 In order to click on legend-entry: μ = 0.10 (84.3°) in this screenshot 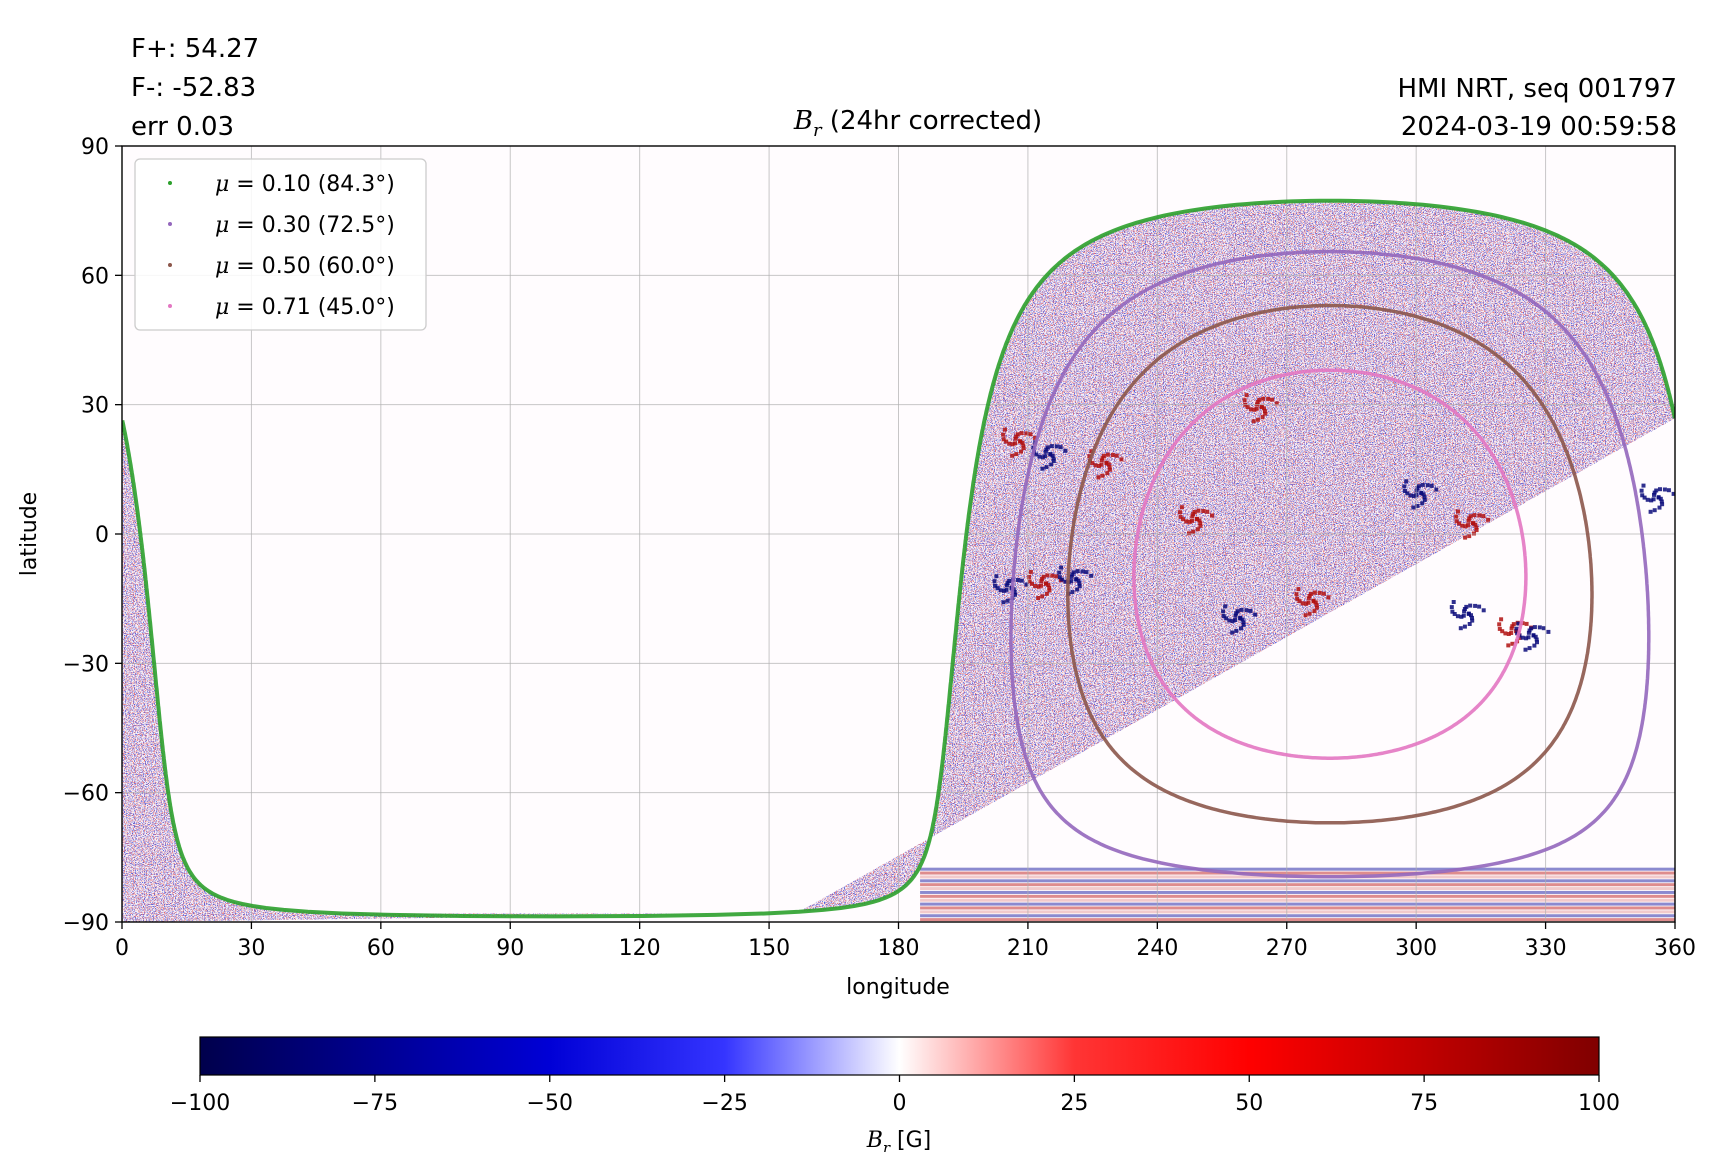, I will do `click(305, 184)`.